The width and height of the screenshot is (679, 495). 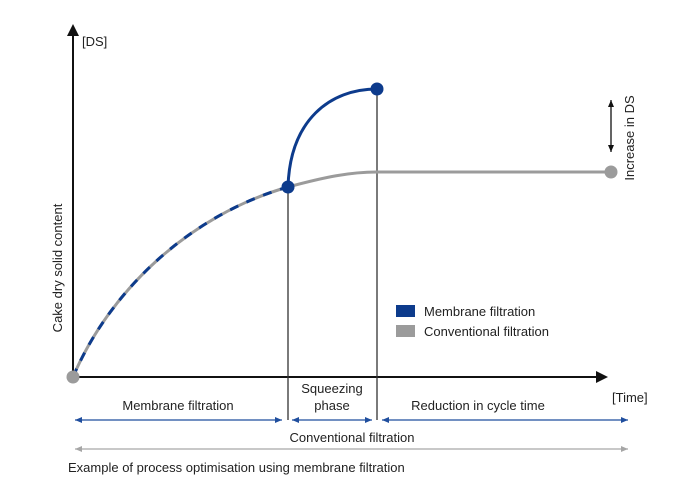 I want to click on conventional-span-label: Conventional filtration, so click(x=351, y=437).